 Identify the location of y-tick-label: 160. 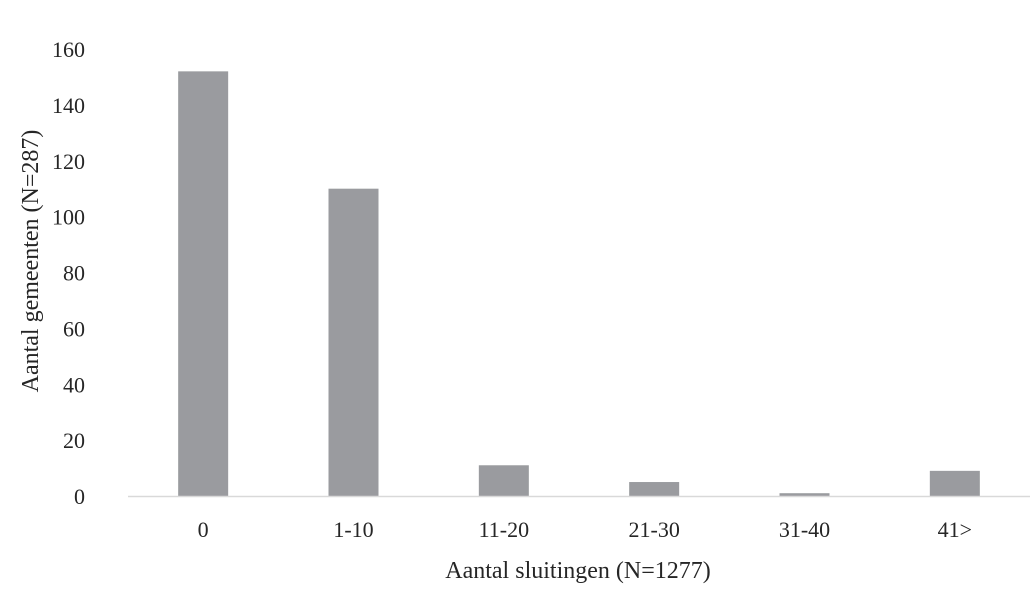
(68, 49).